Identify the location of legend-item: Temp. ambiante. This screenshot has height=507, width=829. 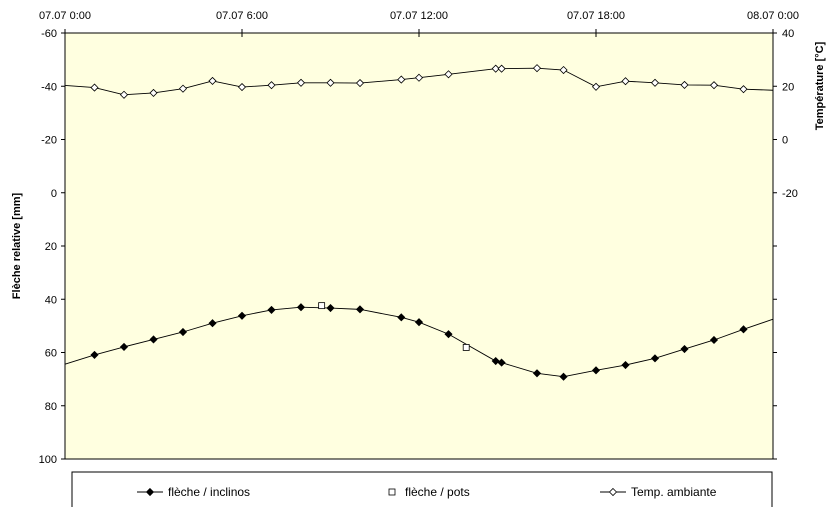
(658, 492).